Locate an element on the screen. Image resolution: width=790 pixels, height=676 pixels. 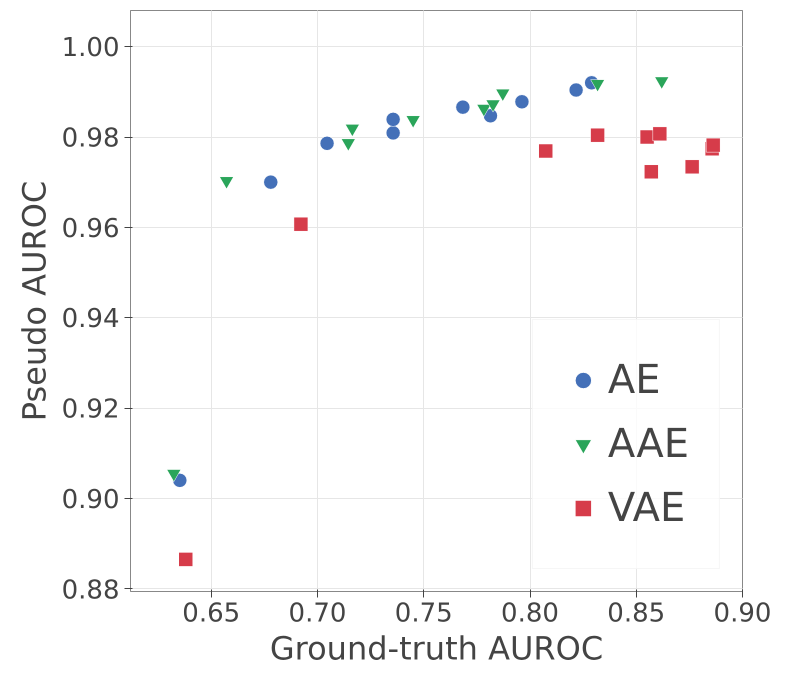
y-axis-title: Pseudo AUROC is located at coordinates (35, 301).